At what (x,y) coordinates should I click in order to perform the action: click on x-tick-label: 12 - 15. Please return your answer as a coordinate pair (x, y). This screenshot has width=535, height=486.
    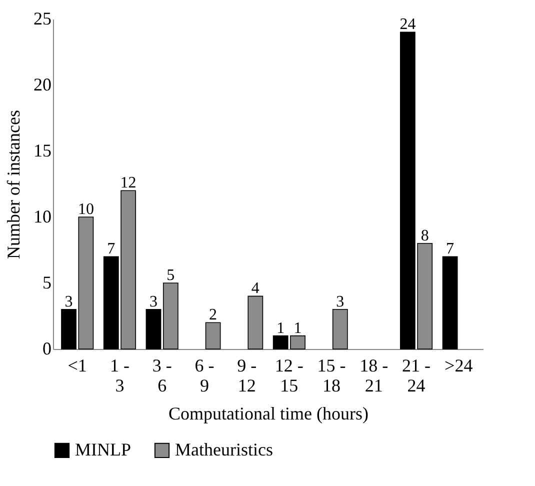
    Looking at the image, I should click on (289, 376).